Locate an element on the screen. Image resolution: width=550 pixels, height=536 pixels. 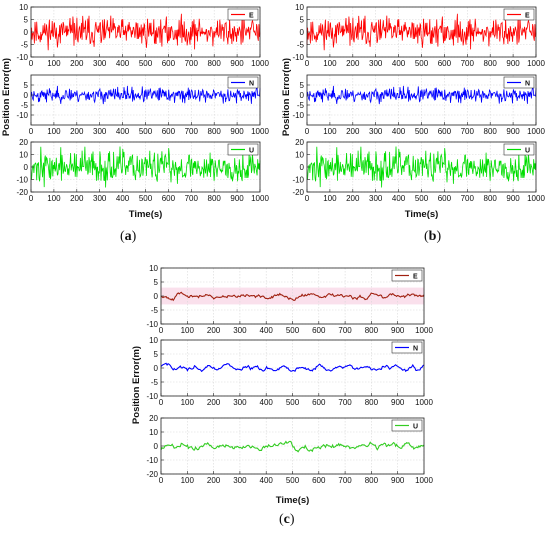
series-line-e is located at coordinates (421, 32).